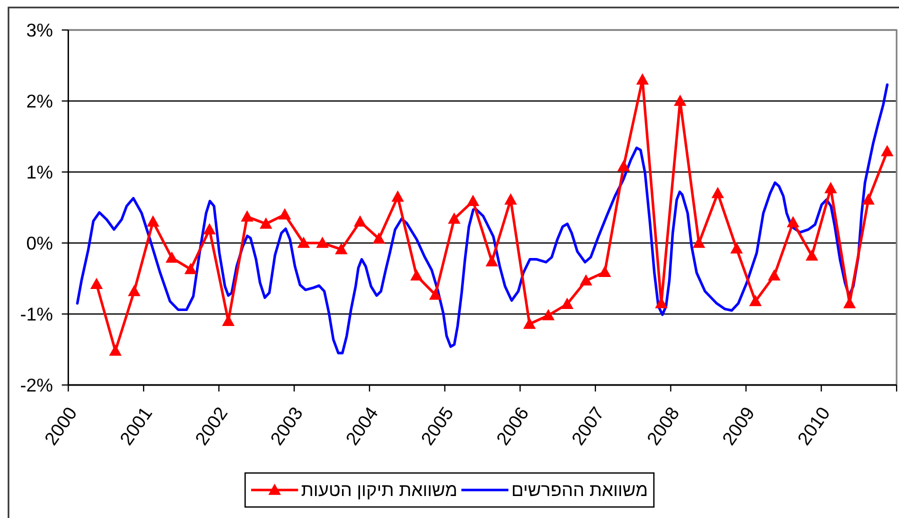  I want to click on y-tick-label: 1%, so click(39, 172).